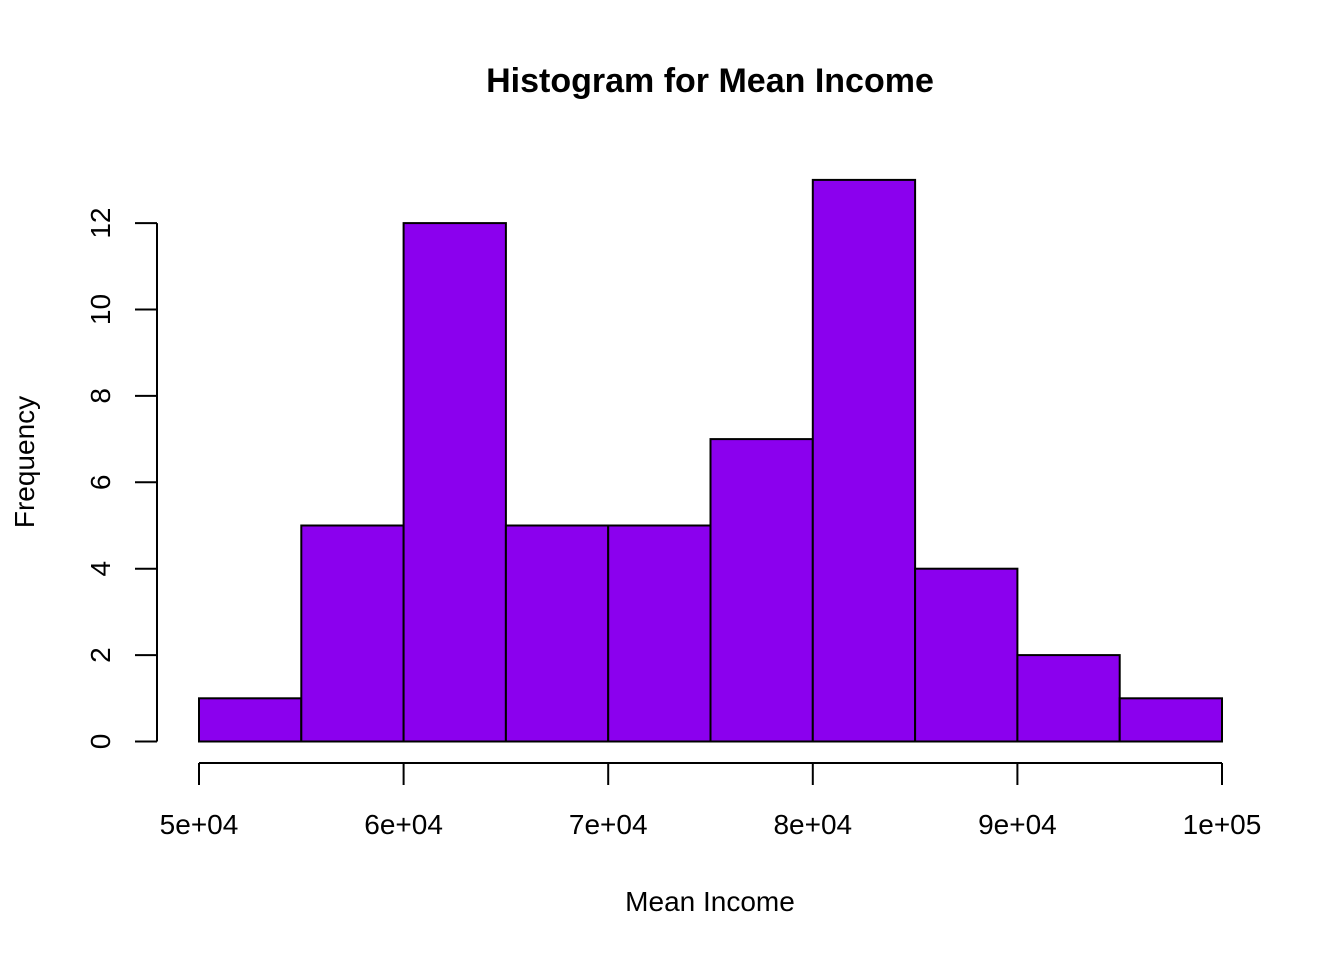  What do you see at coordinates (710, 901) in the screenshot?
I see `x-axis-label: Mean Income` at bounding box center [710, 901].